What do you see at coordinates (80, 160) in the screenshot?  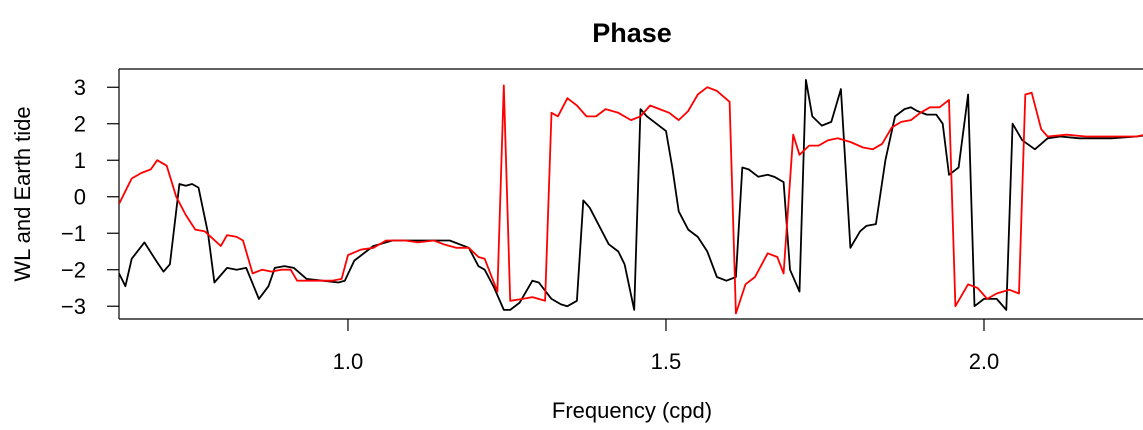 I see `y-tick-label: 1` at bounding box center [80, 160].